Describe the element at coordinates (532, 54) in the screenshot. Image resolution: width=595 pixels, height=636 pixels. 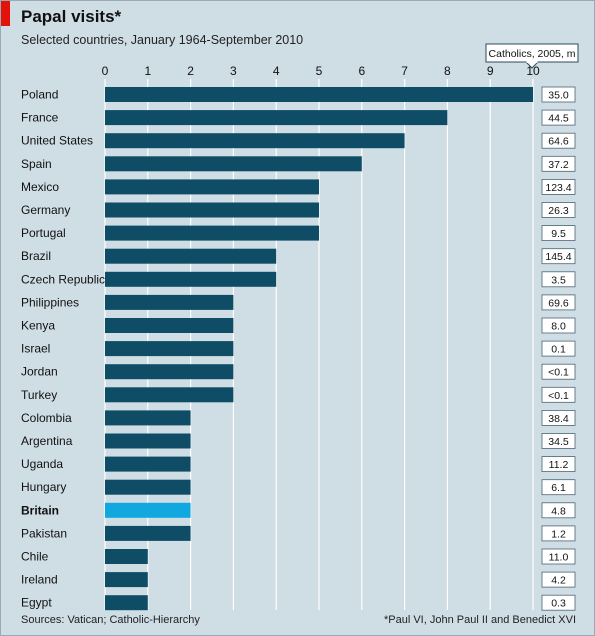
I see `column-header-label: Catholics, 2005, m` at that location.